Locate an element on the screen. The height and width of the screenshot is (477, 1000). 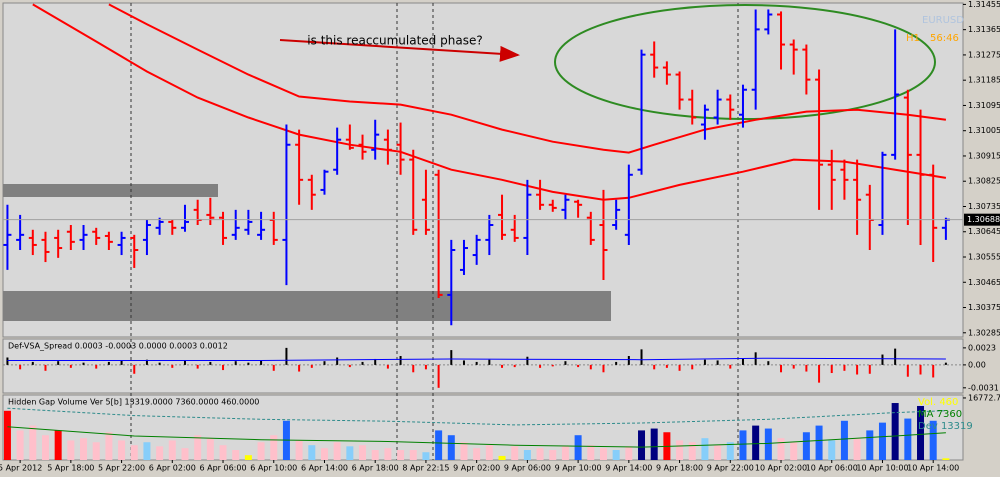
x-tick-label: 6 Apr 18:00 is located at coordinates (375, 468).